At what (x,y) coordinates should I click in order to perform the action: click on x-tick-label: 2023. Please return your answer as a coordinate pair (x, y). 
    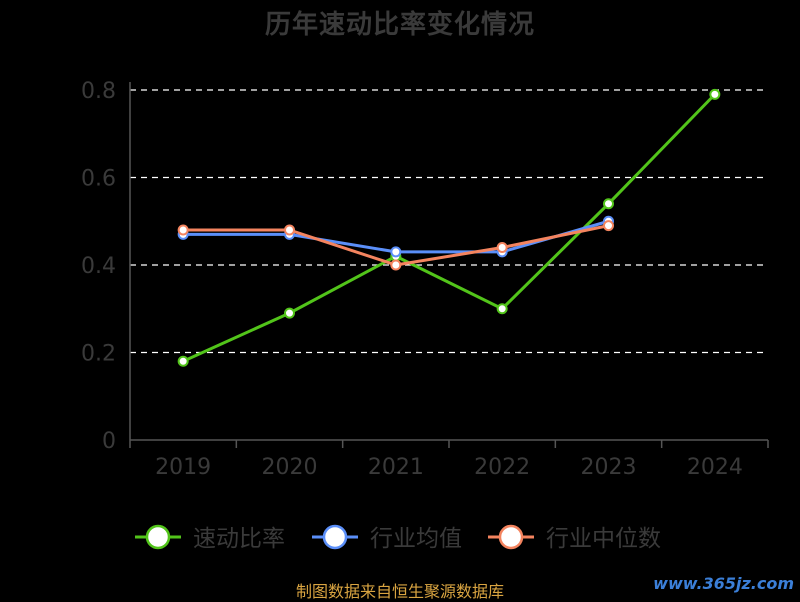
    Looking at the image, I should click on (609, 467).